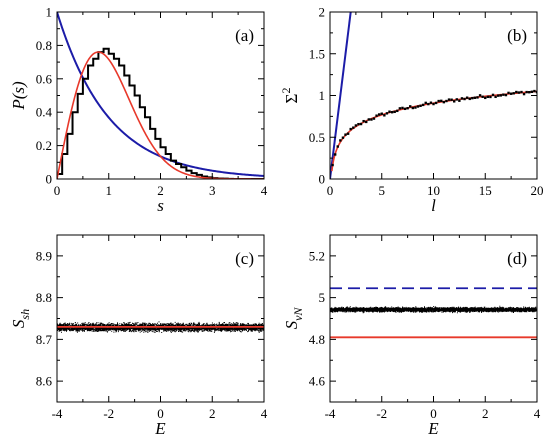 Image resolution: width=550 pixels, height=437 pixels. Describe the element at coordinates (317, 137) in the screenshot. I see `y-tick-label: 0.5` at that location.